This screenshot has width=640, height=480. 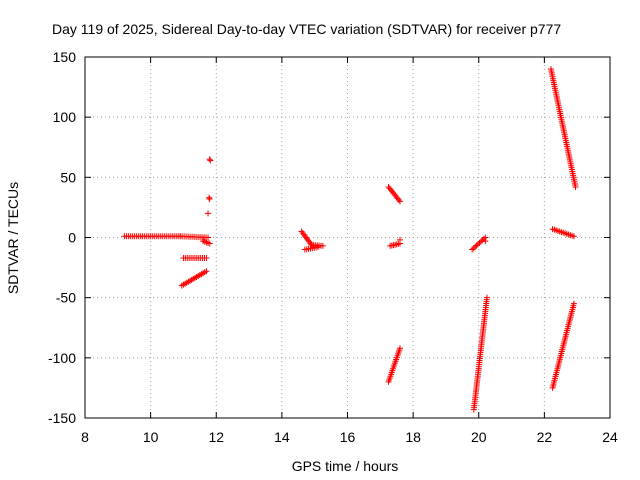 What do you see at coordinates (216, 437) in the screenshot?
I see `x-tick-label: 12` at bounding box center [216, 437].